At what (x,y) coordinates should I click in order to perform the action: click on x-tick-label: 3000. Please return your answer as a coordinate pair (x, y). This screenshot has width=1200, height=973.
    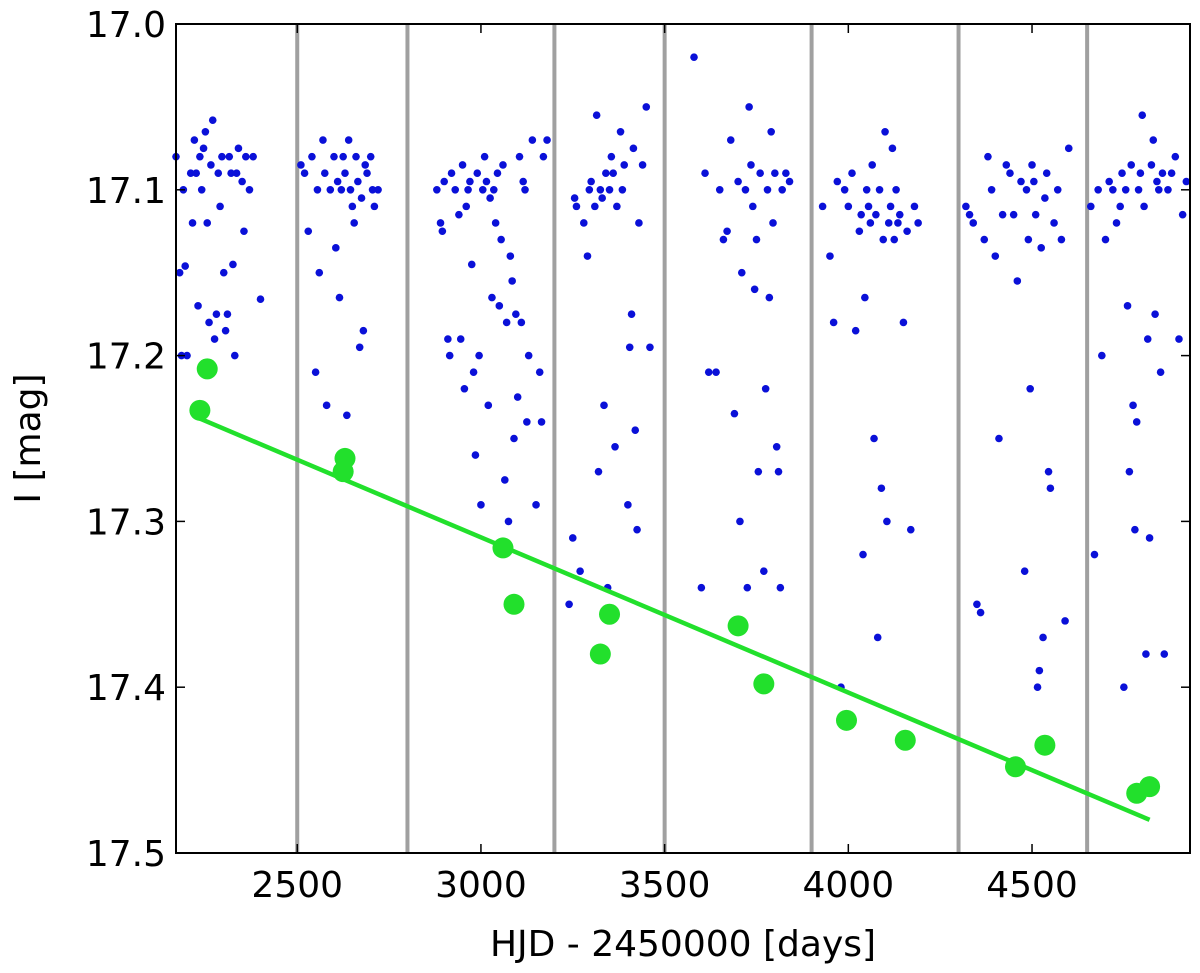
    Looking at the image, I should click on (481, 885).